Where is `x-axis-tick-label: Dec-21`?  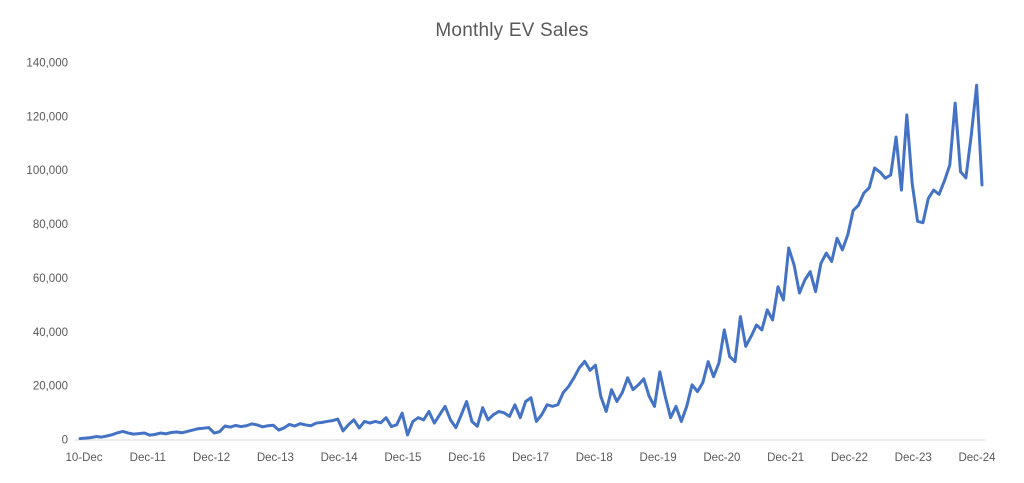
x-axis-tick-label: Dec-21 is located at coordinates (785, 458).